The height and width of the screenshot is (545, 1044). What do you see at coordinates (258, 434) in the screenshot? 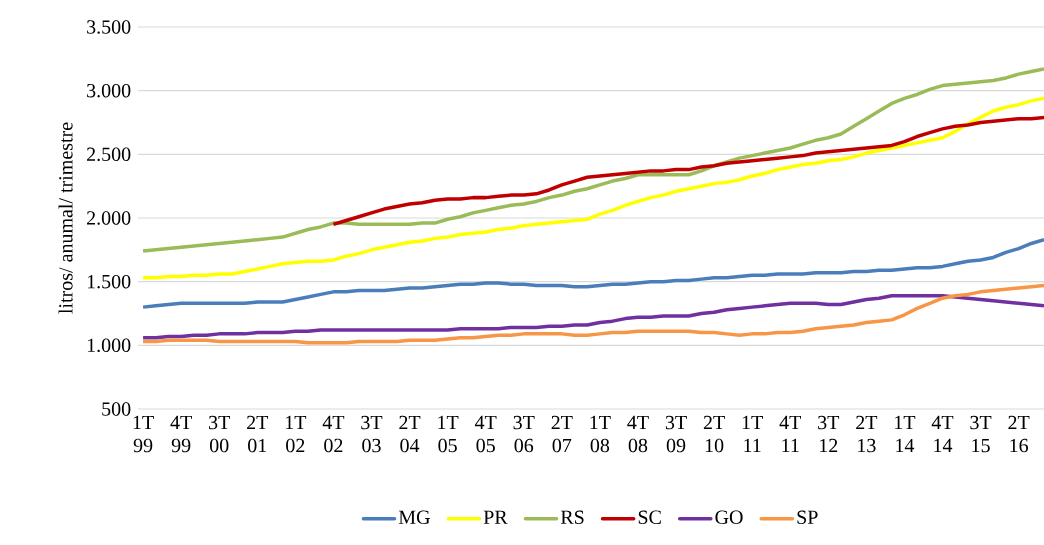
I see `x-tick-label: 2T 01` at bounding box center [258, 434].